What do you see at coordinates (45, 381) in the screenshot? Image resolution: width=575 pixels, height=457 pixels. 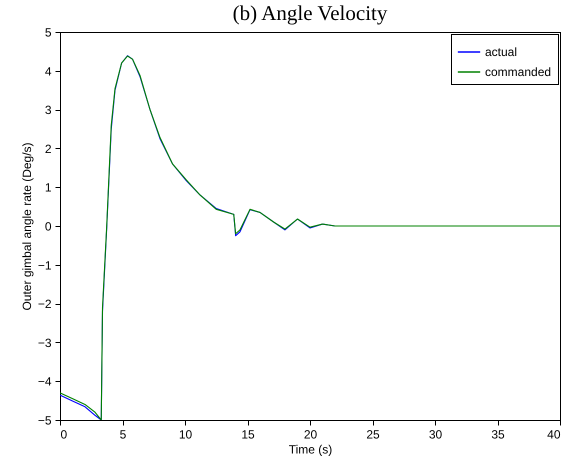 I see `y-tick-label: −4` at bounding box center [45, 381].